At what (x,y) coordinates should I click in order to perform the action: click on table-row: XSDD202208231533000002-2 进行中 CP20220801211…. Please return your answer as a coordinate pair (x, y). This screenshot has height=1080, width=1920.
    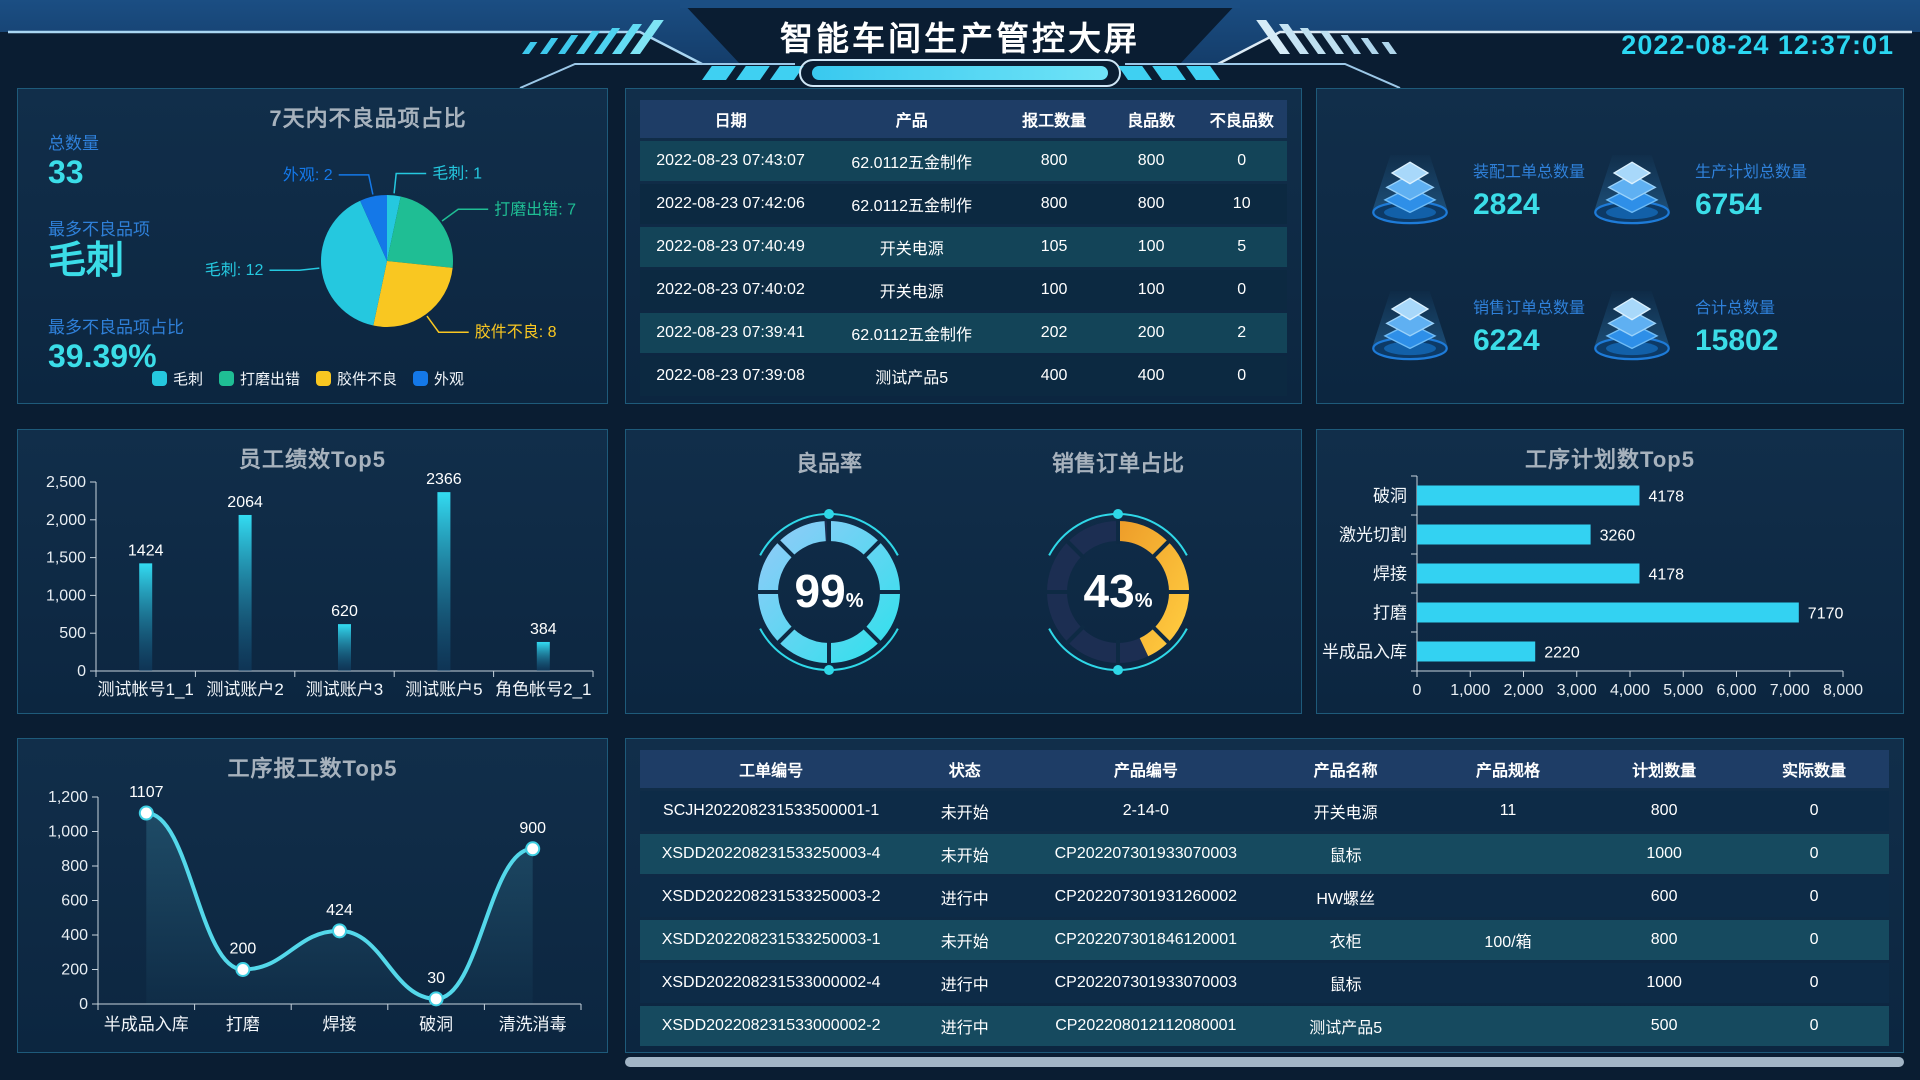
    Looking at the image, I should click on (1264, 1026).